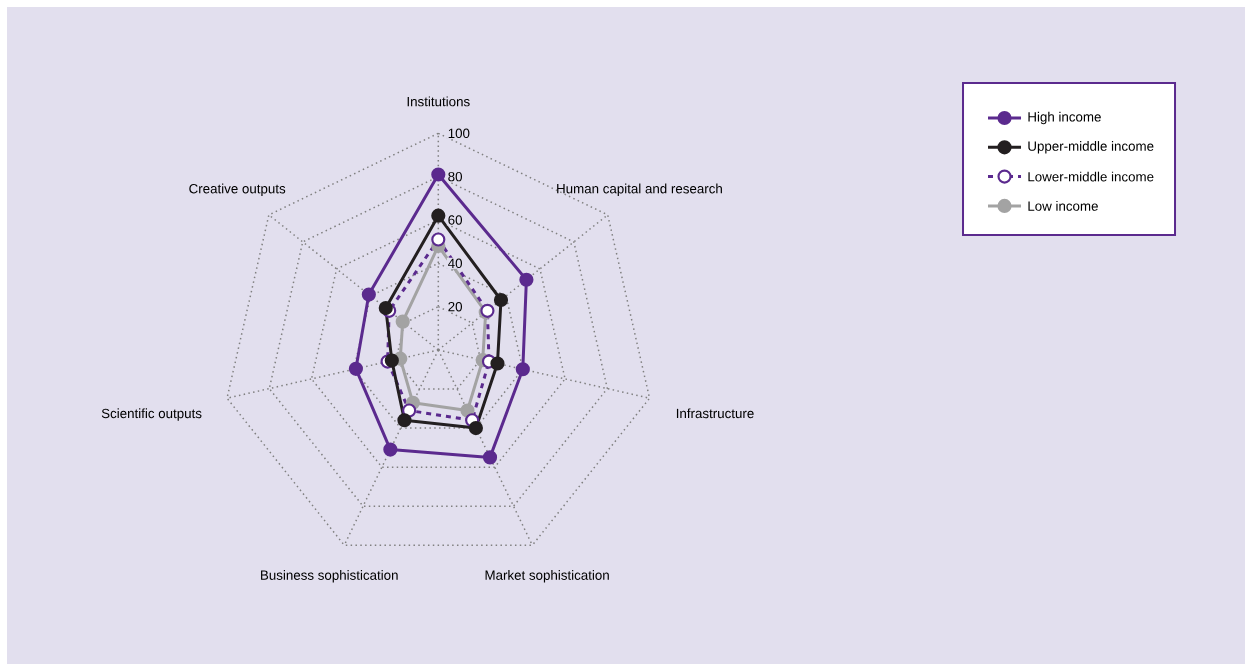 Image resolution: width=1252 pixels, height=671 pixels. Describe the element at coordinates (237, 190) in the screenshot. I see `spoke-label: Creative outputs` at that location.